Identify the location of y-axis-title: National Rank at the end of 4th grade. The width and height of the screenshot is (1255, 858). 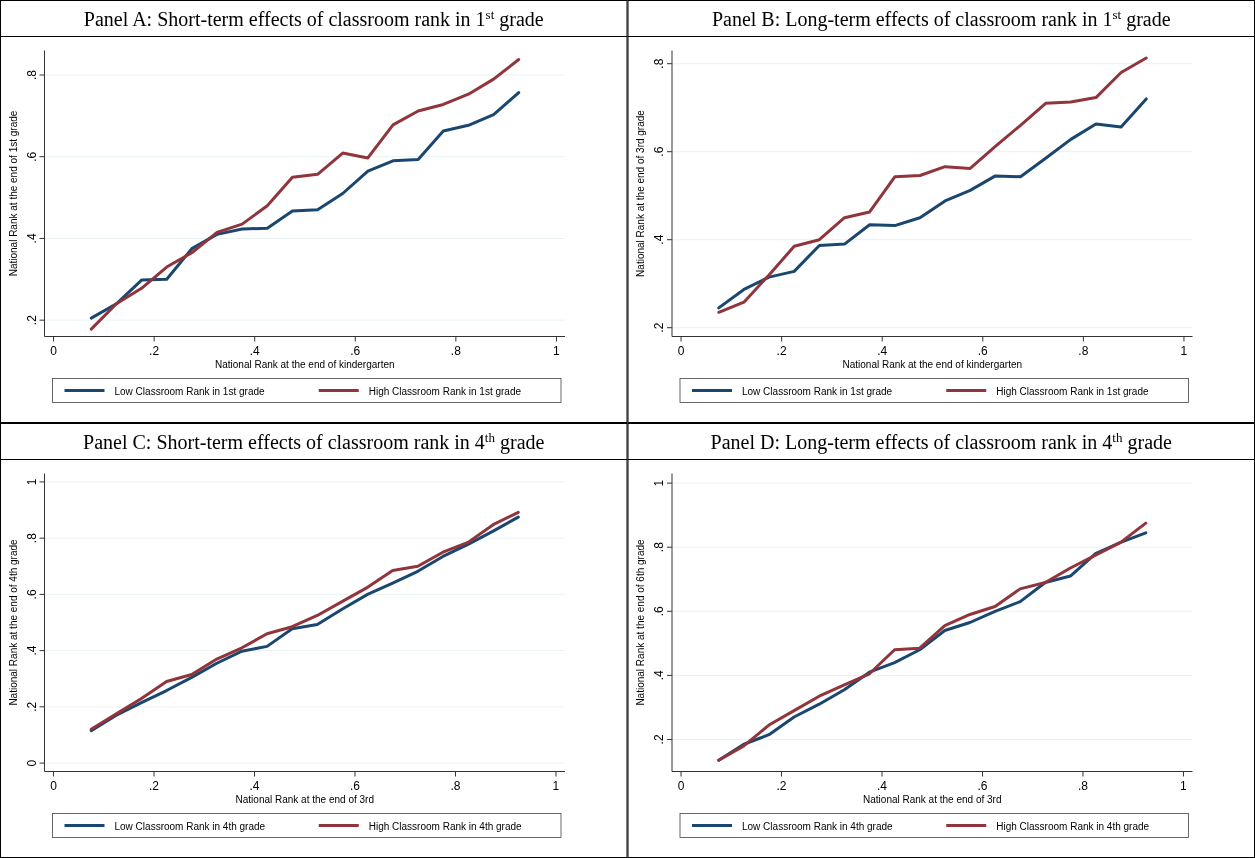
(13, 622).